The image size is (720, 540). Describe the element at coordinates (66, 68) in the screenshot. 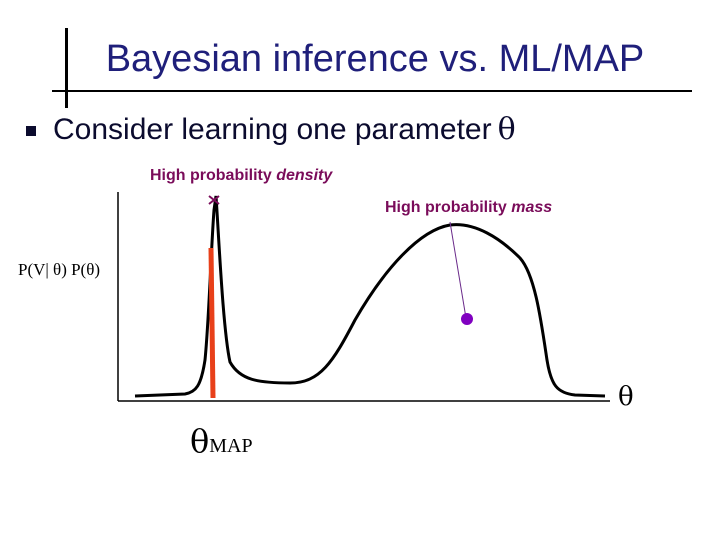

I see `title-decoration-vertical` at that location.